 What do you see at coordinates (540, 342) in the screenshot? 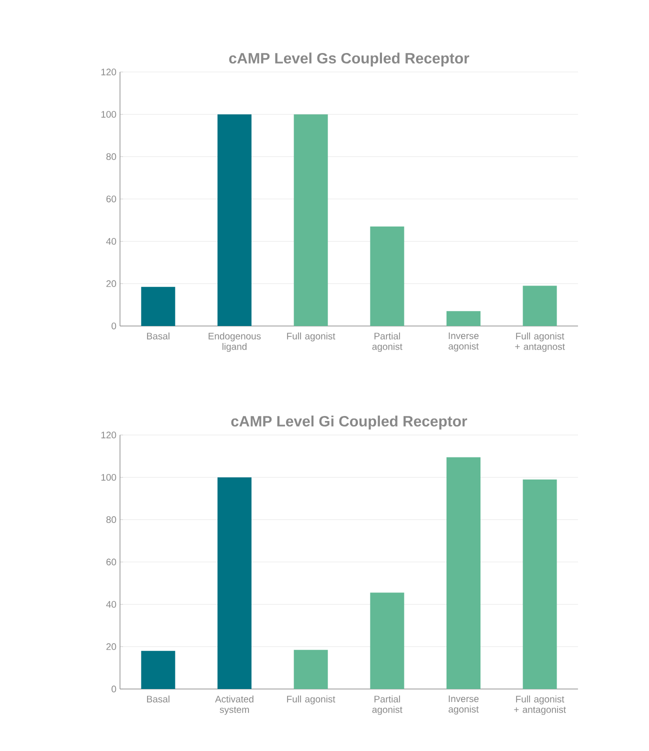
I see `x-tick-label: Full agonist + antagnost` at bounding box center [540, 342].